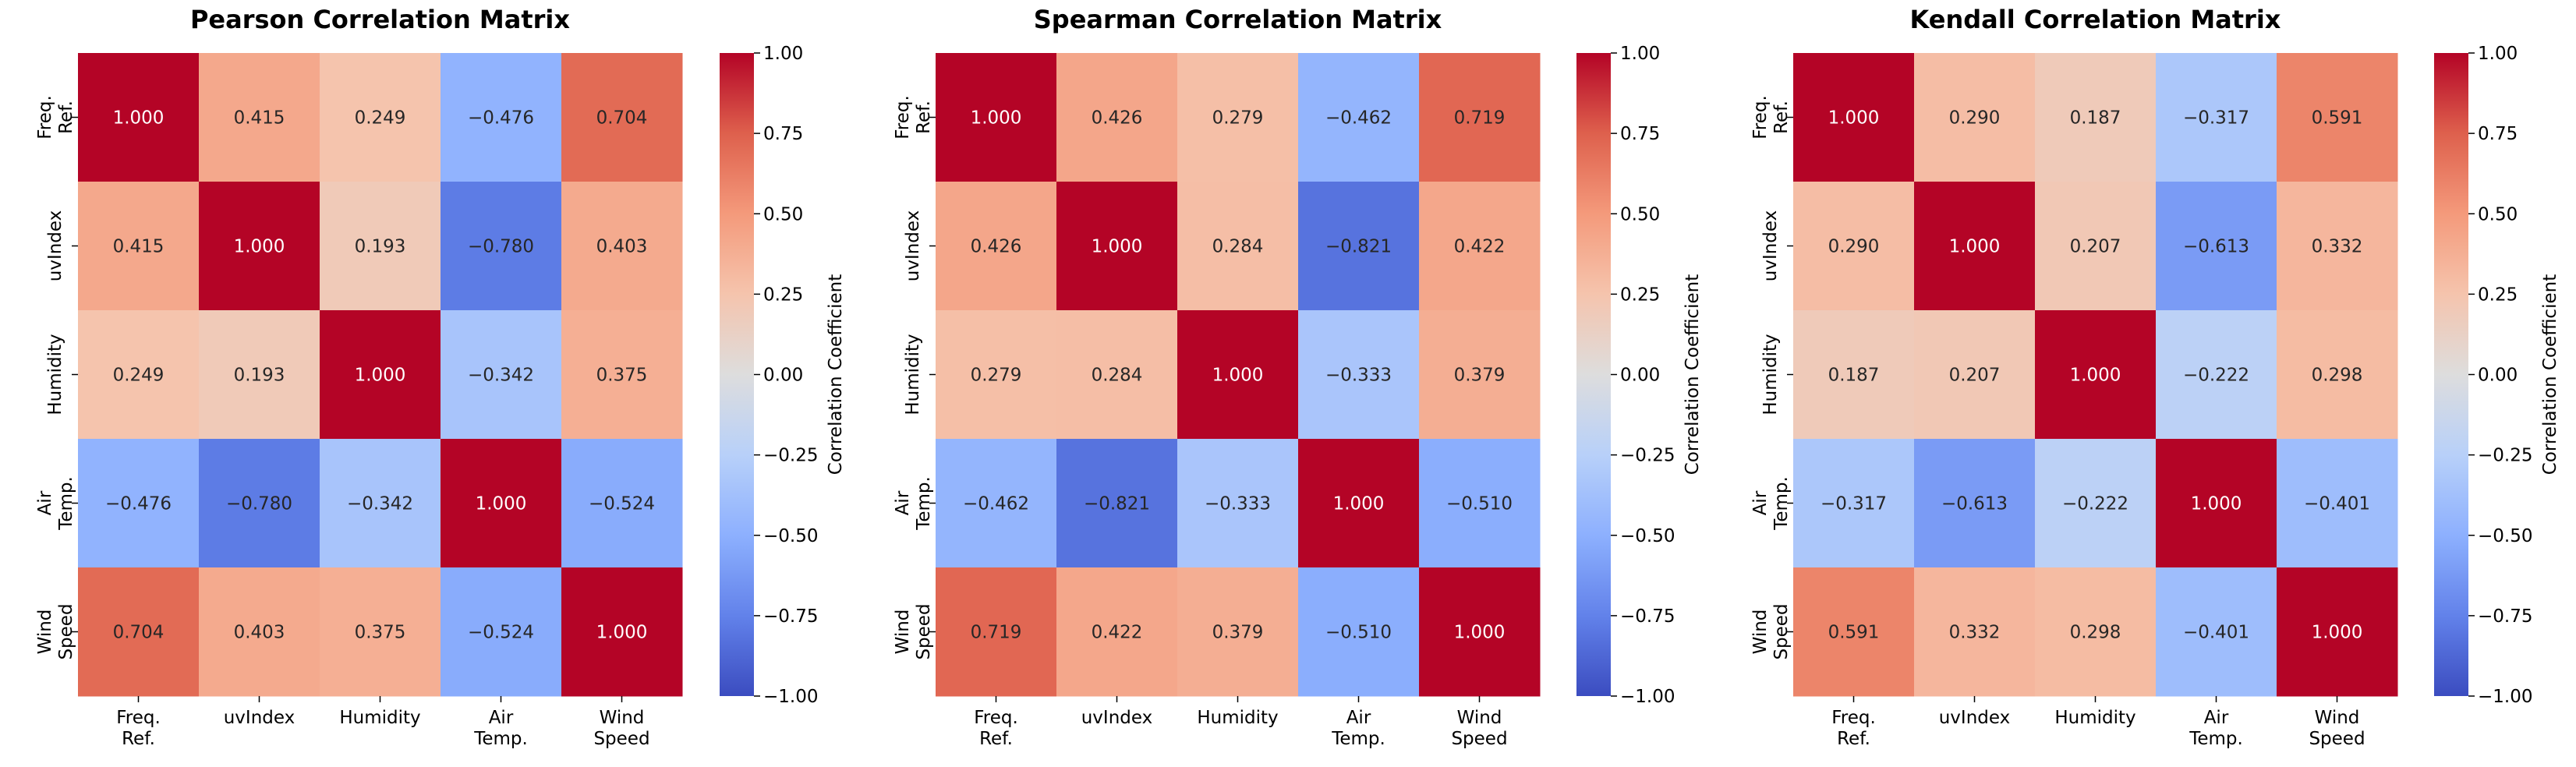 The image size is (2576, 767). What do you see at coordinates (996, 728) in the screenshot?
I see `x-tick-label: Freq. Ref.` at bounding box center [996, 728].